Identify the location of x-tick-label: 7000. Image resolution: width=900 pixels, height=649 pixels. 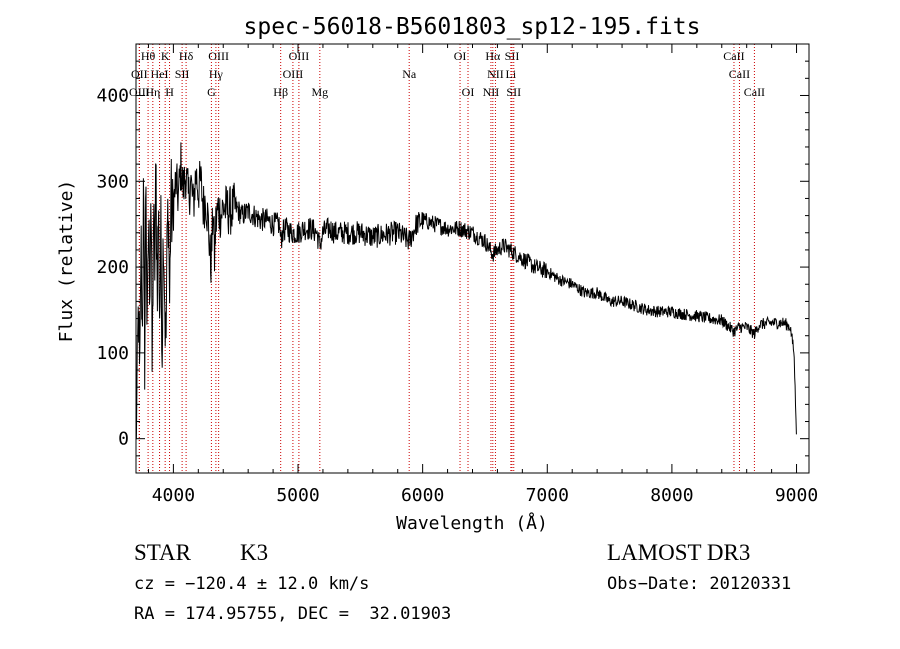
(547, 495).